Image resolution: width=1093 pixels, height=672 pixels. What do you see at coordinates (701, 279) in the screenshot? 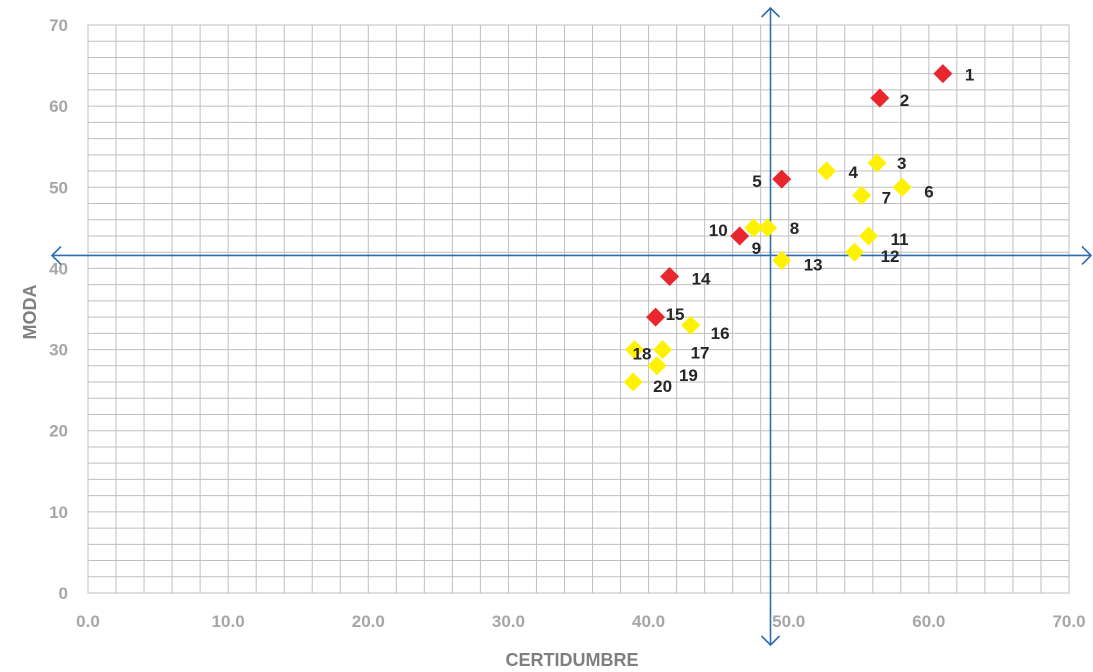
I see `data-label: 14` at bounding box center [701, 279].